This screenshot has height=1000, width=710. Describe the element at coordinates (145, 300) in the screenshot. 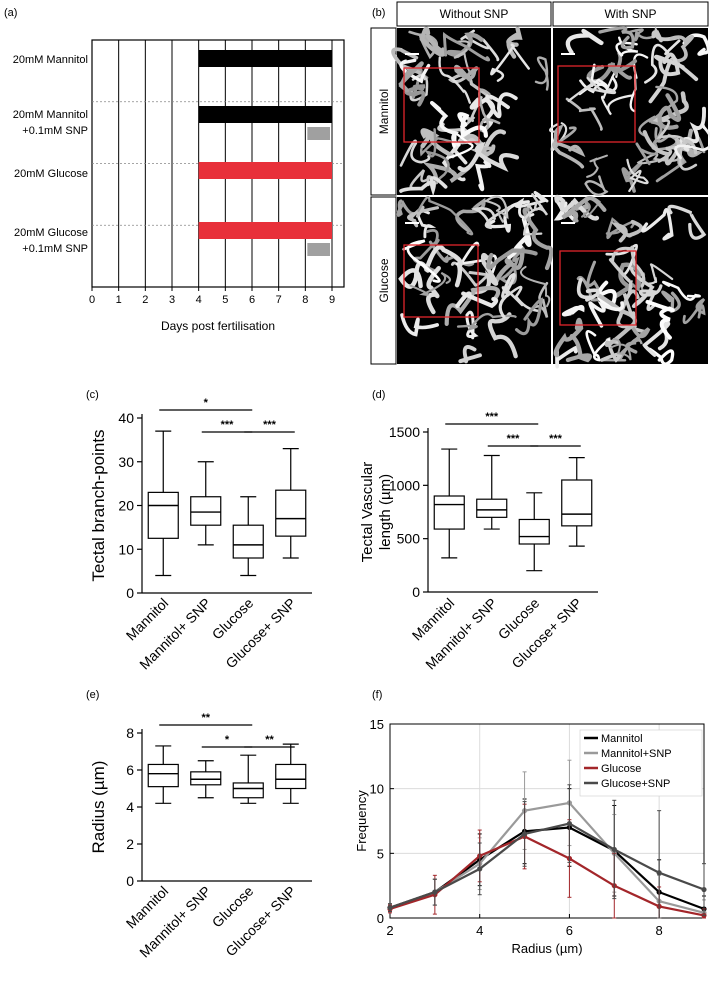

I see `x-tick-label: 2` at that location.